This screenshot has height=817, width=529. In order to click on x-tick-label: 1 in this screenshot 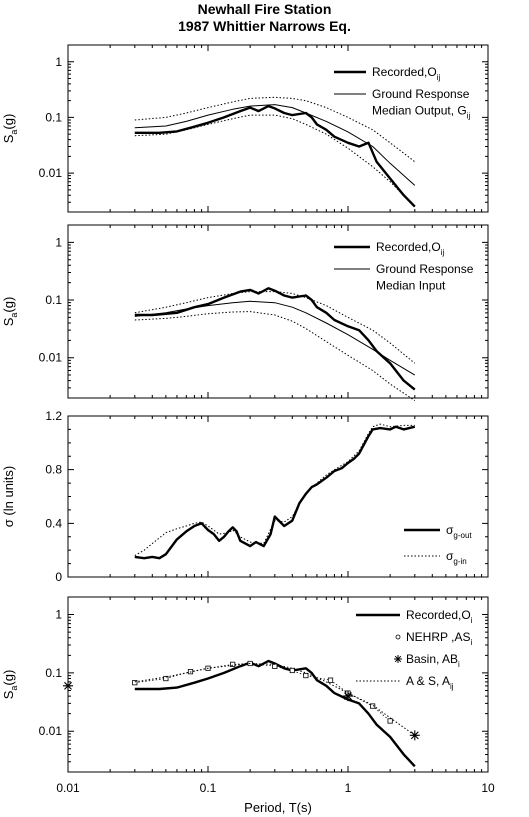, I will do `click(348, 788)`.